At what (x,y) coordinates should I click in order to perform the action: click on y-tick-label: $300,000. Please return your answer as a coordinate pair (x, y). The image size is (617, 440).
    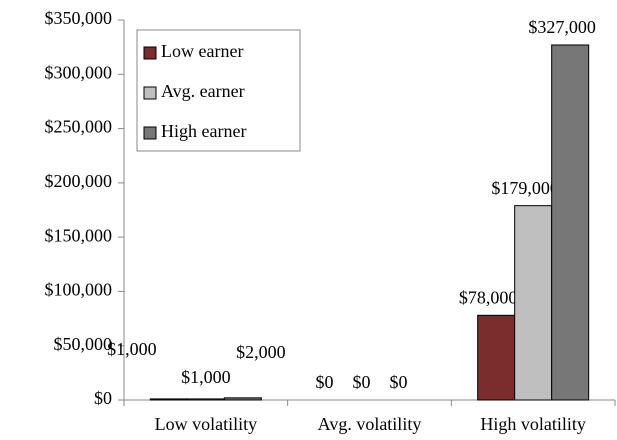
    Looking at the image, I should click on (79, 72).